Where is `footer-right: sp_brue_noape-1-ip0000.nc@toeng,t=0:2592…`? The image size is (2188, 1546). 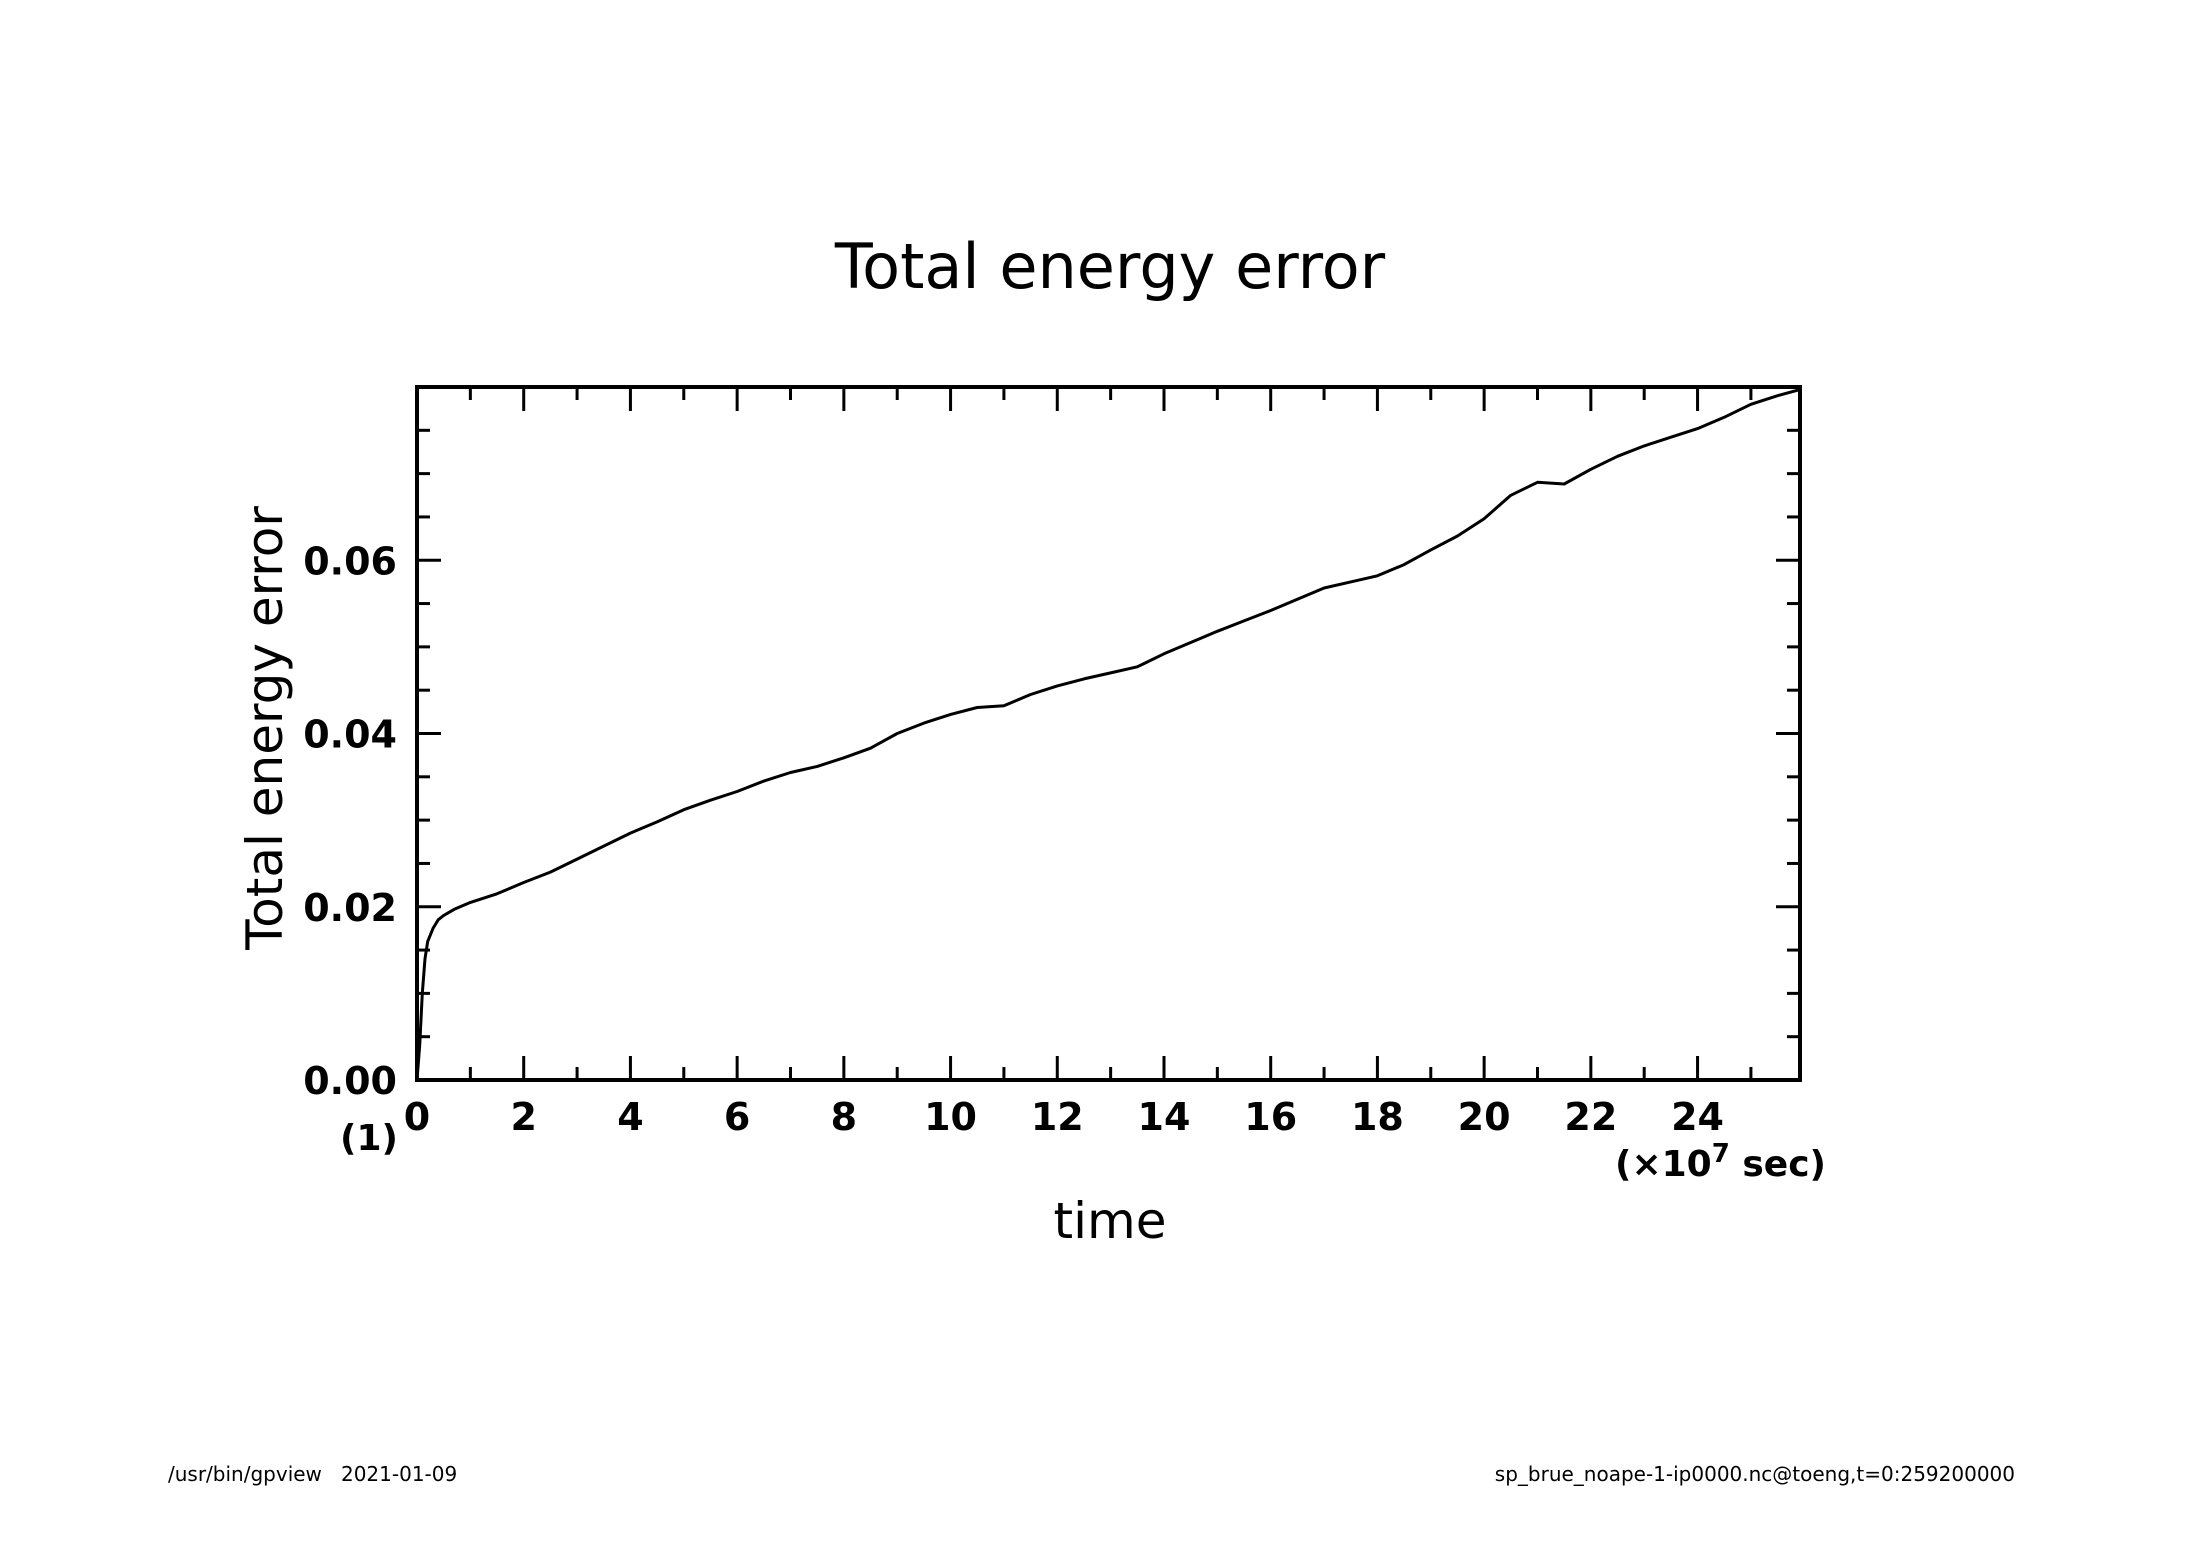
footer-right: sp_brue_noape-1-ip0000.nc@toeng,t=0:2592… is located at coordinates (1754, 1474).